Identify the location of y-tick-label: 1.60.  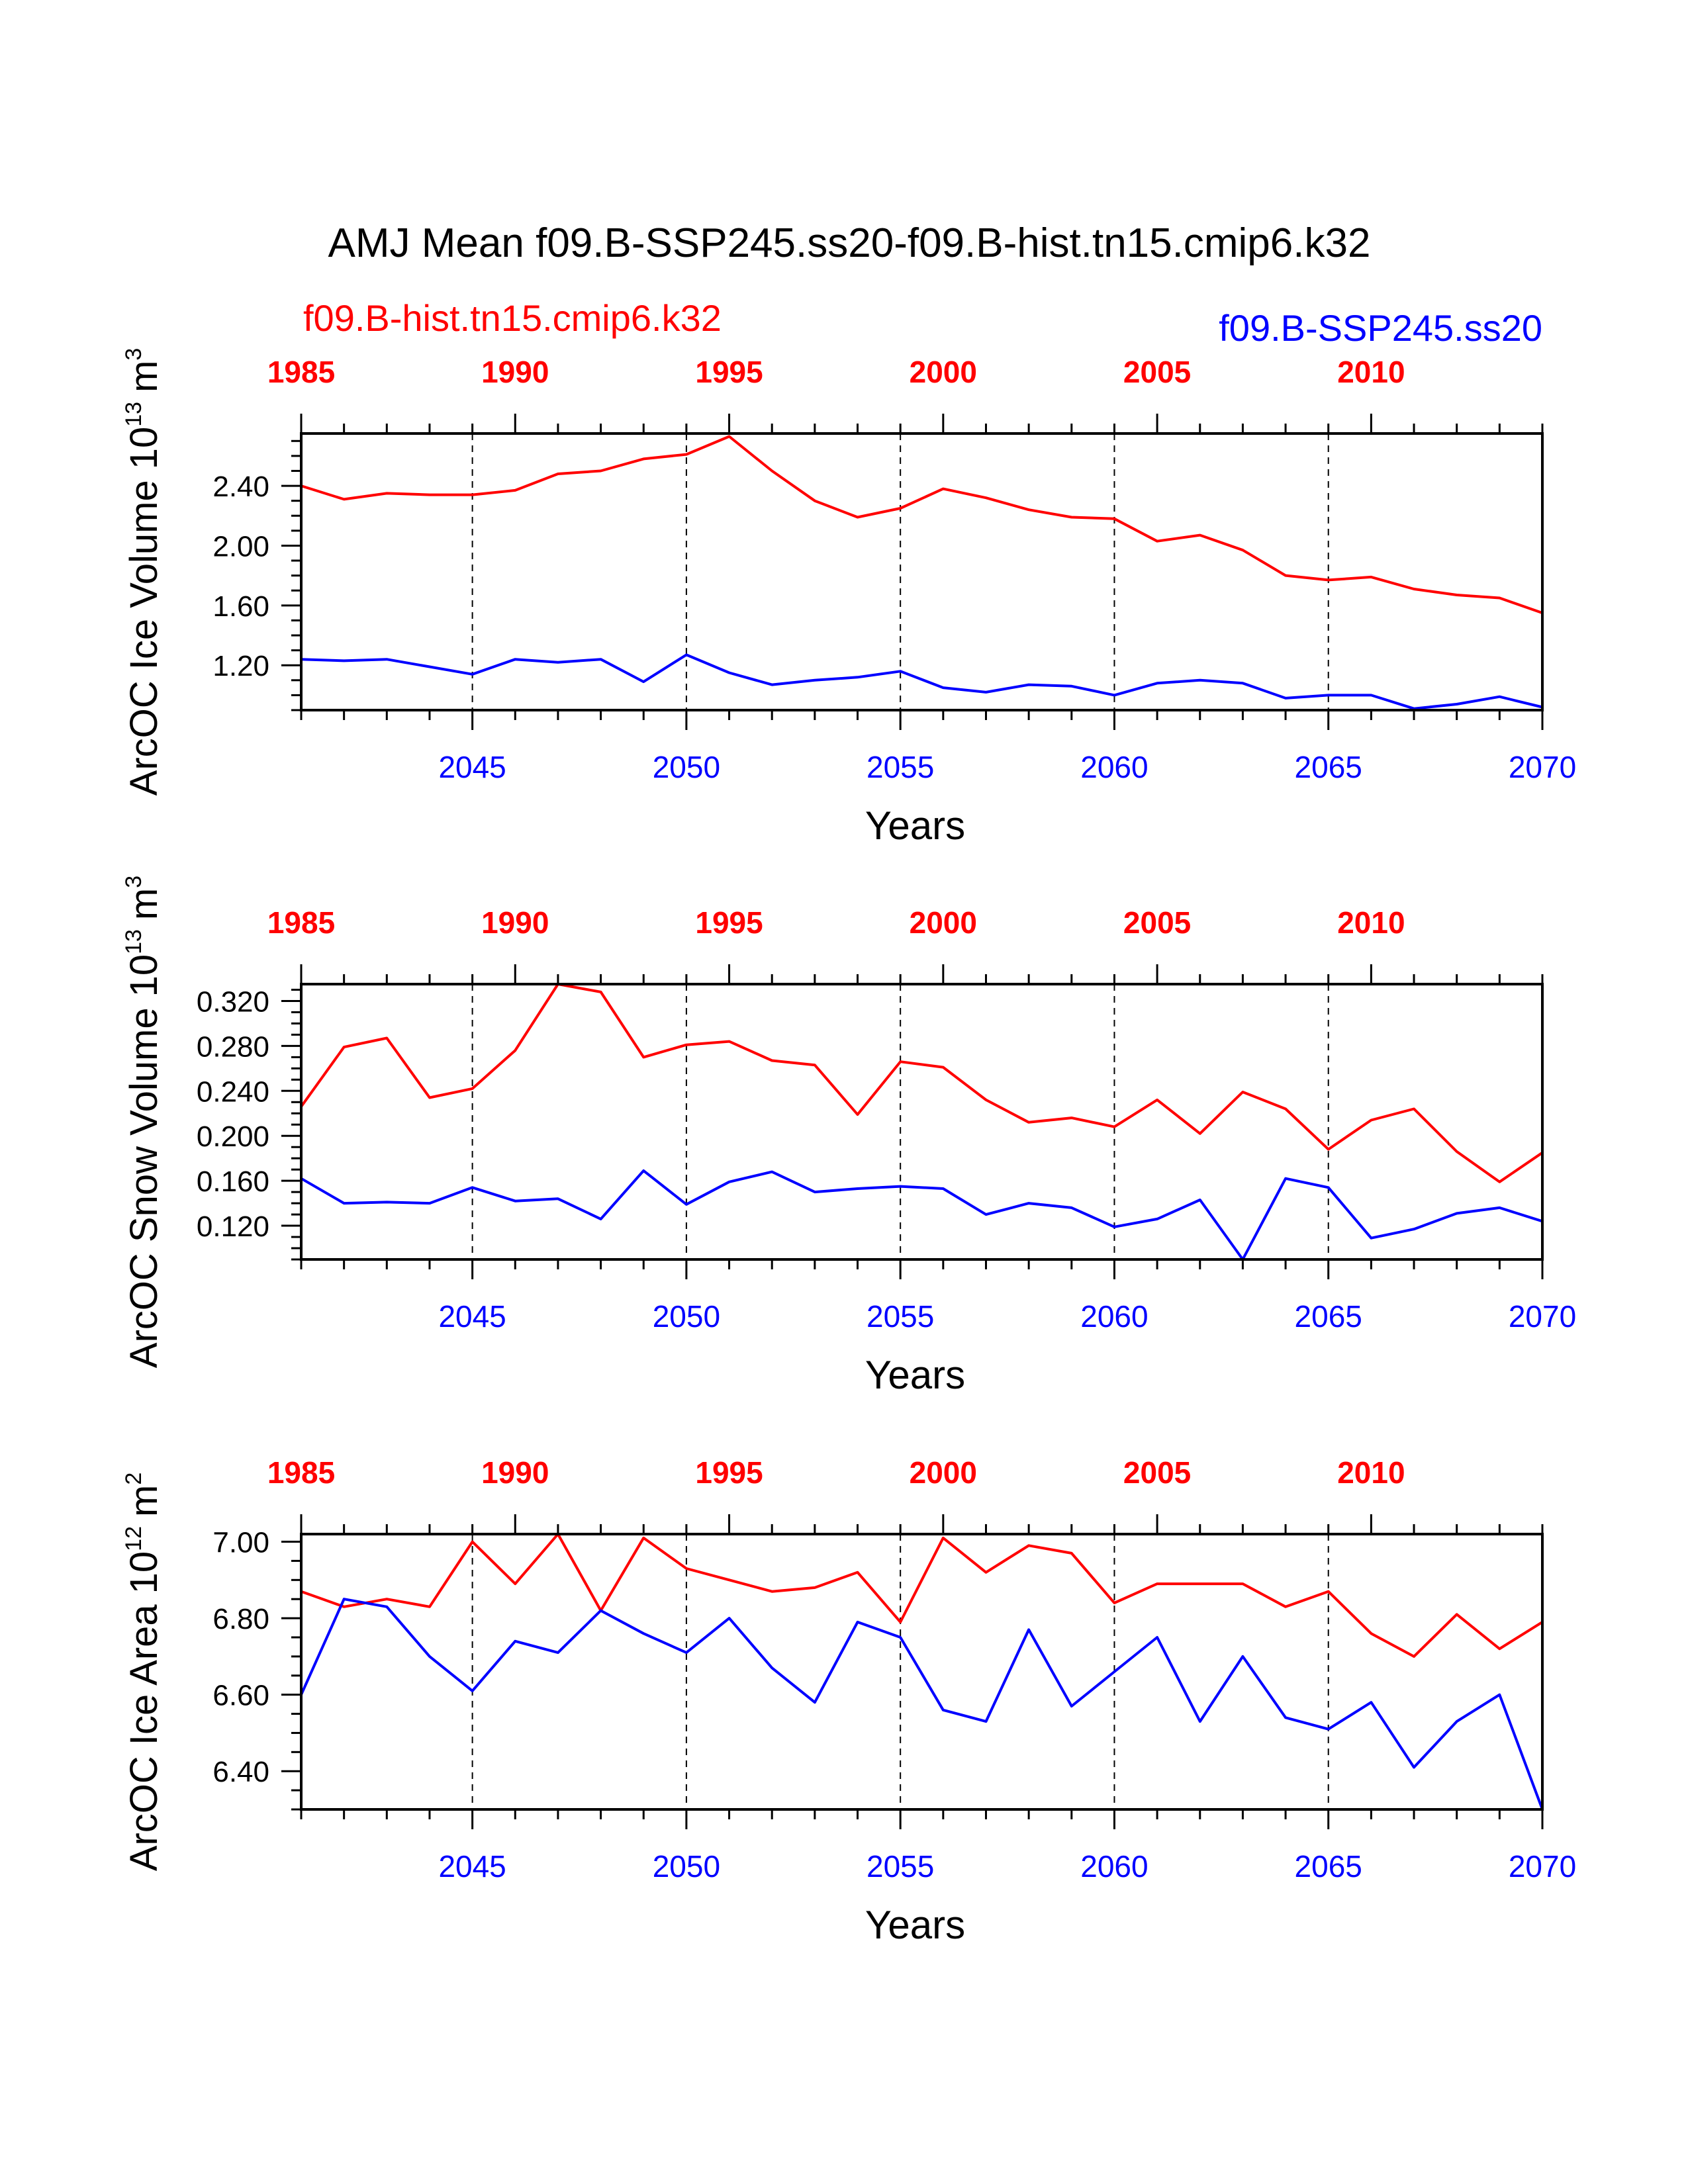
(240, 606).